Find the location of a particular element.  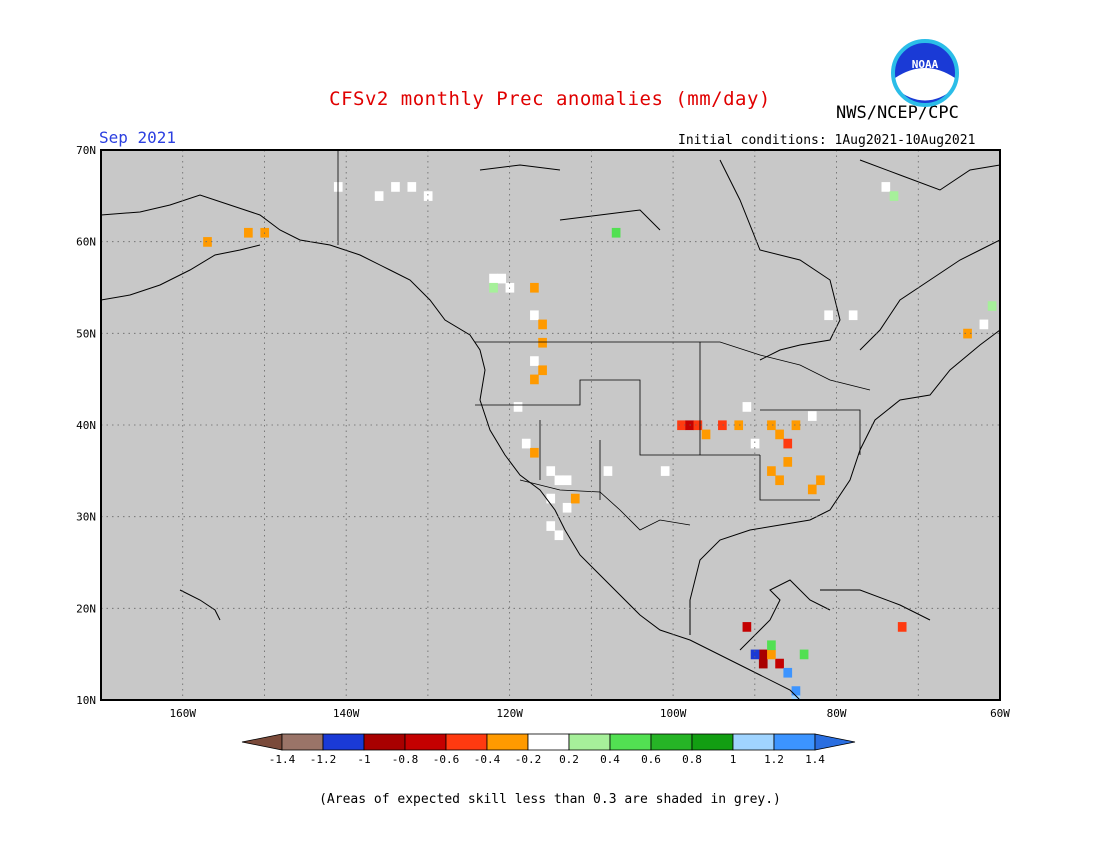

colorbar-arrow-low is located at coordinates (262, 742).